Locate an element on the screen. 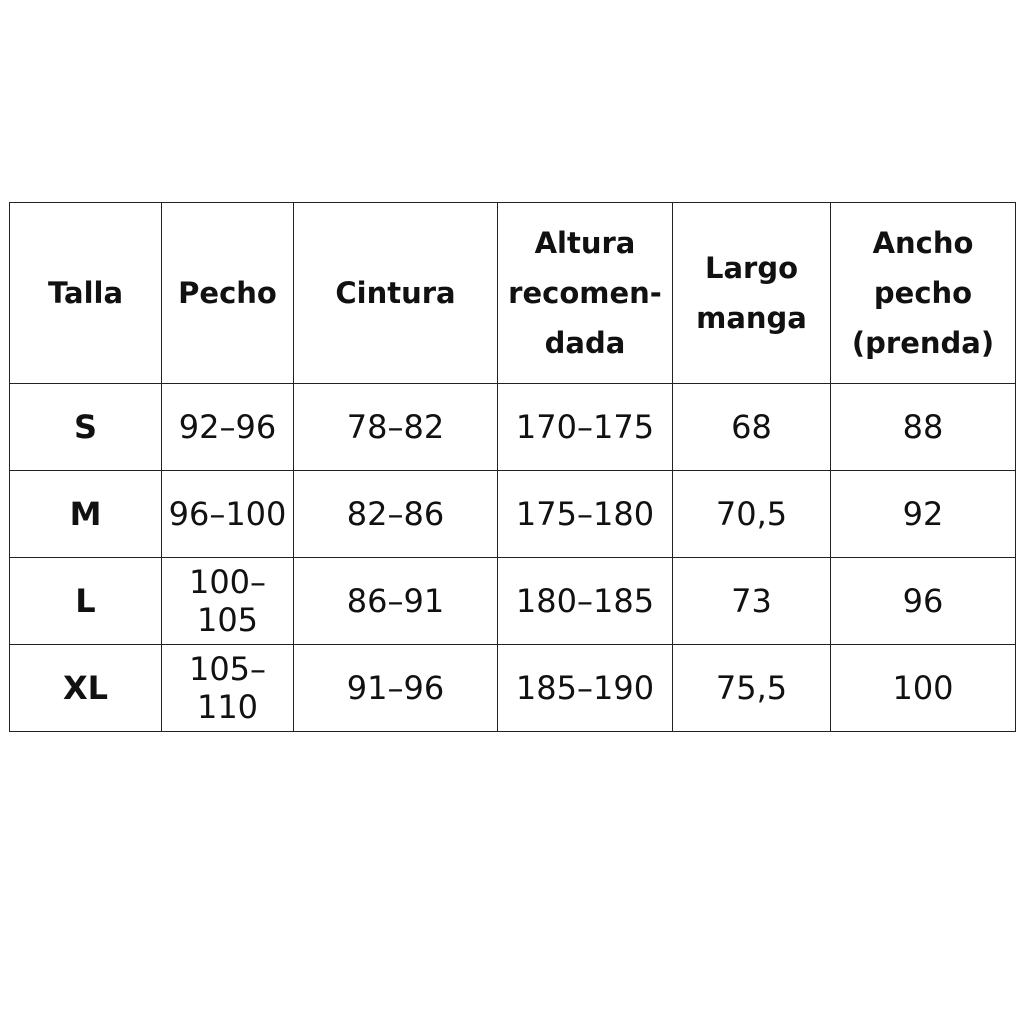 The image size is (1024, 1024). table-cell: 78–82 is located at coordinates (395, 427).